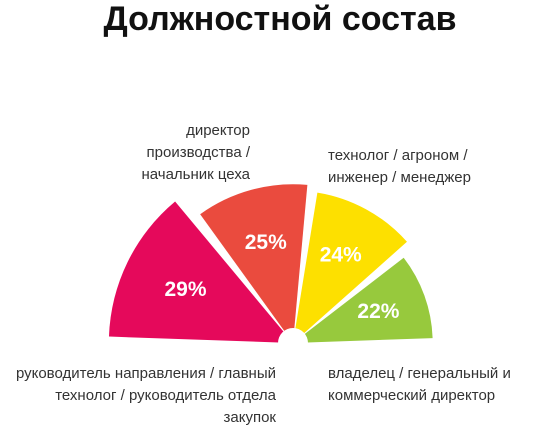  Describe the element at coordinates (378, 311) in the screenshot. I see `value-label: 22%` at that location.